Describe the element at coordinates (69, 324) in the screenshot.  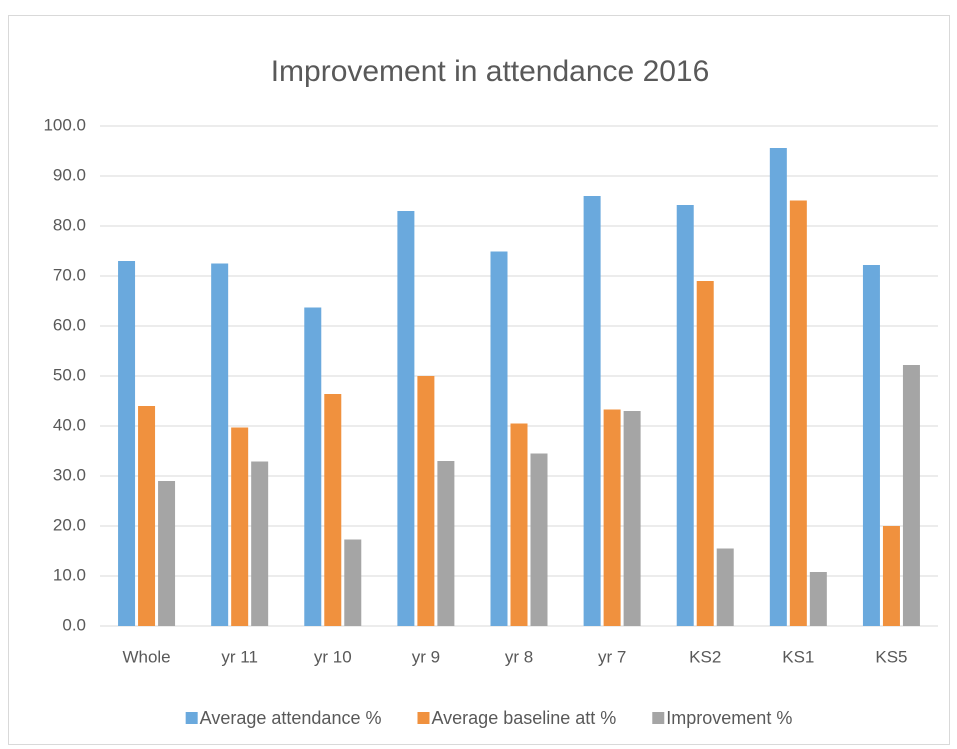
I see `y-tick-label: 60.0` at that location.